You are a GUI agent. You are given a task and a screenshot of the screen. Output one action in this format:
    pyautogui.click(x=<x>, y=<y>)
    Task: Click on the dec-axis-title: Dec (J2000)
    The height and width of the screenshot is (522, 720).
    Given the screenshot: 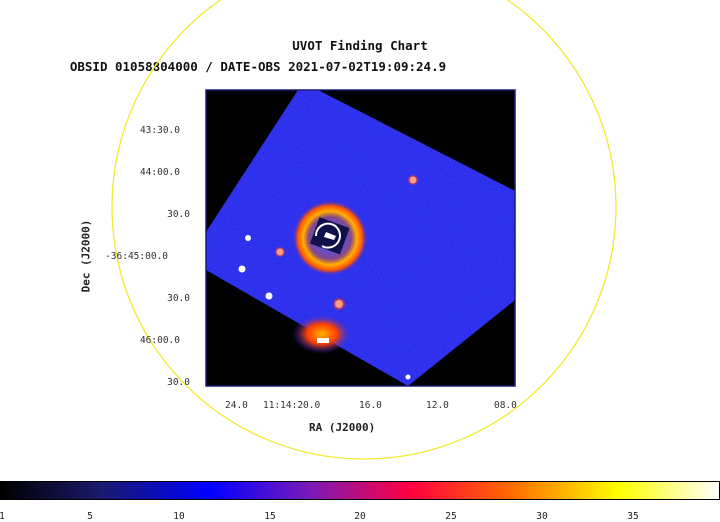 What is the action you would take?
    pyautogui.click(x=86, y=256)
    